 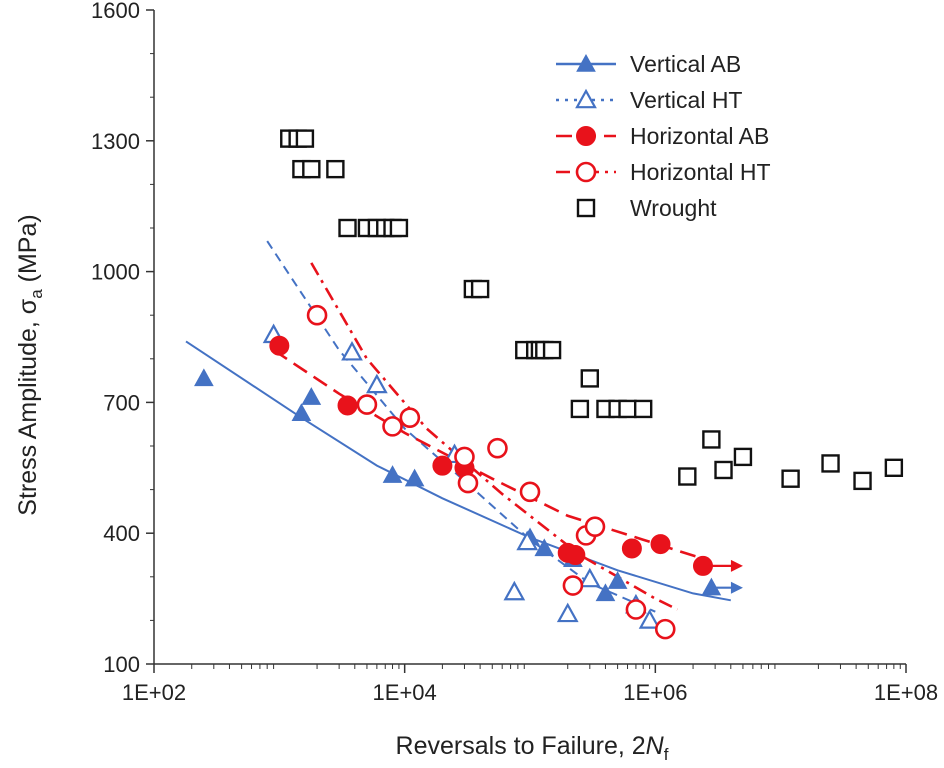 What do you see at coordinates (686, 100) in the screenshot?
I see `legend-label-vertical-ht: Vertical HT` at bounding box center [686, 100].